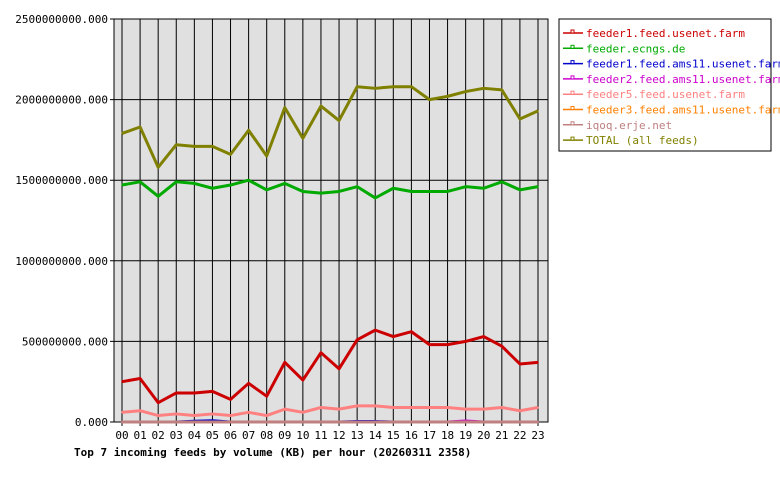 The image size is (780, 484). Describe the element at coordinates (501, 435) in the screenshot. I see `x-tick-label: 21` at that location.